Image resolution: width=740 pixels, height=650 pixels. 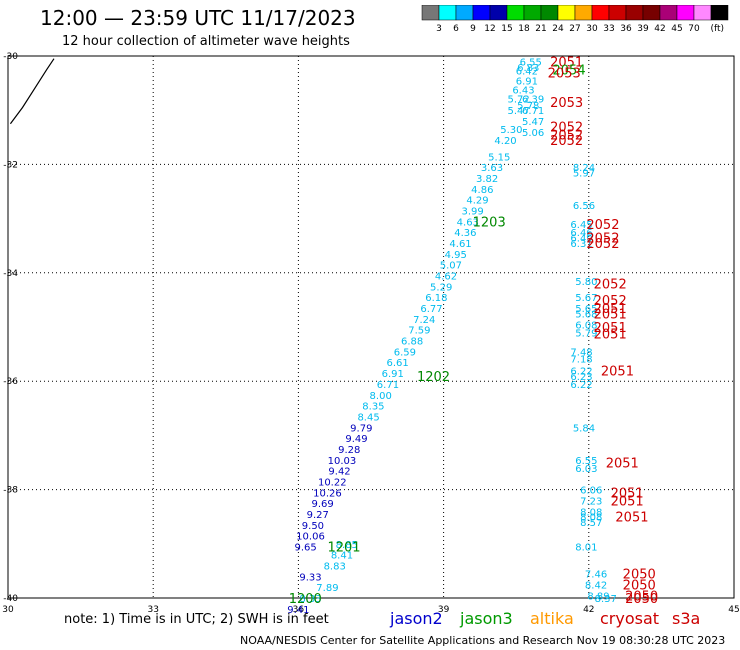 I want to click on colorbar-unit: (ft), so click(x=717, y=29).